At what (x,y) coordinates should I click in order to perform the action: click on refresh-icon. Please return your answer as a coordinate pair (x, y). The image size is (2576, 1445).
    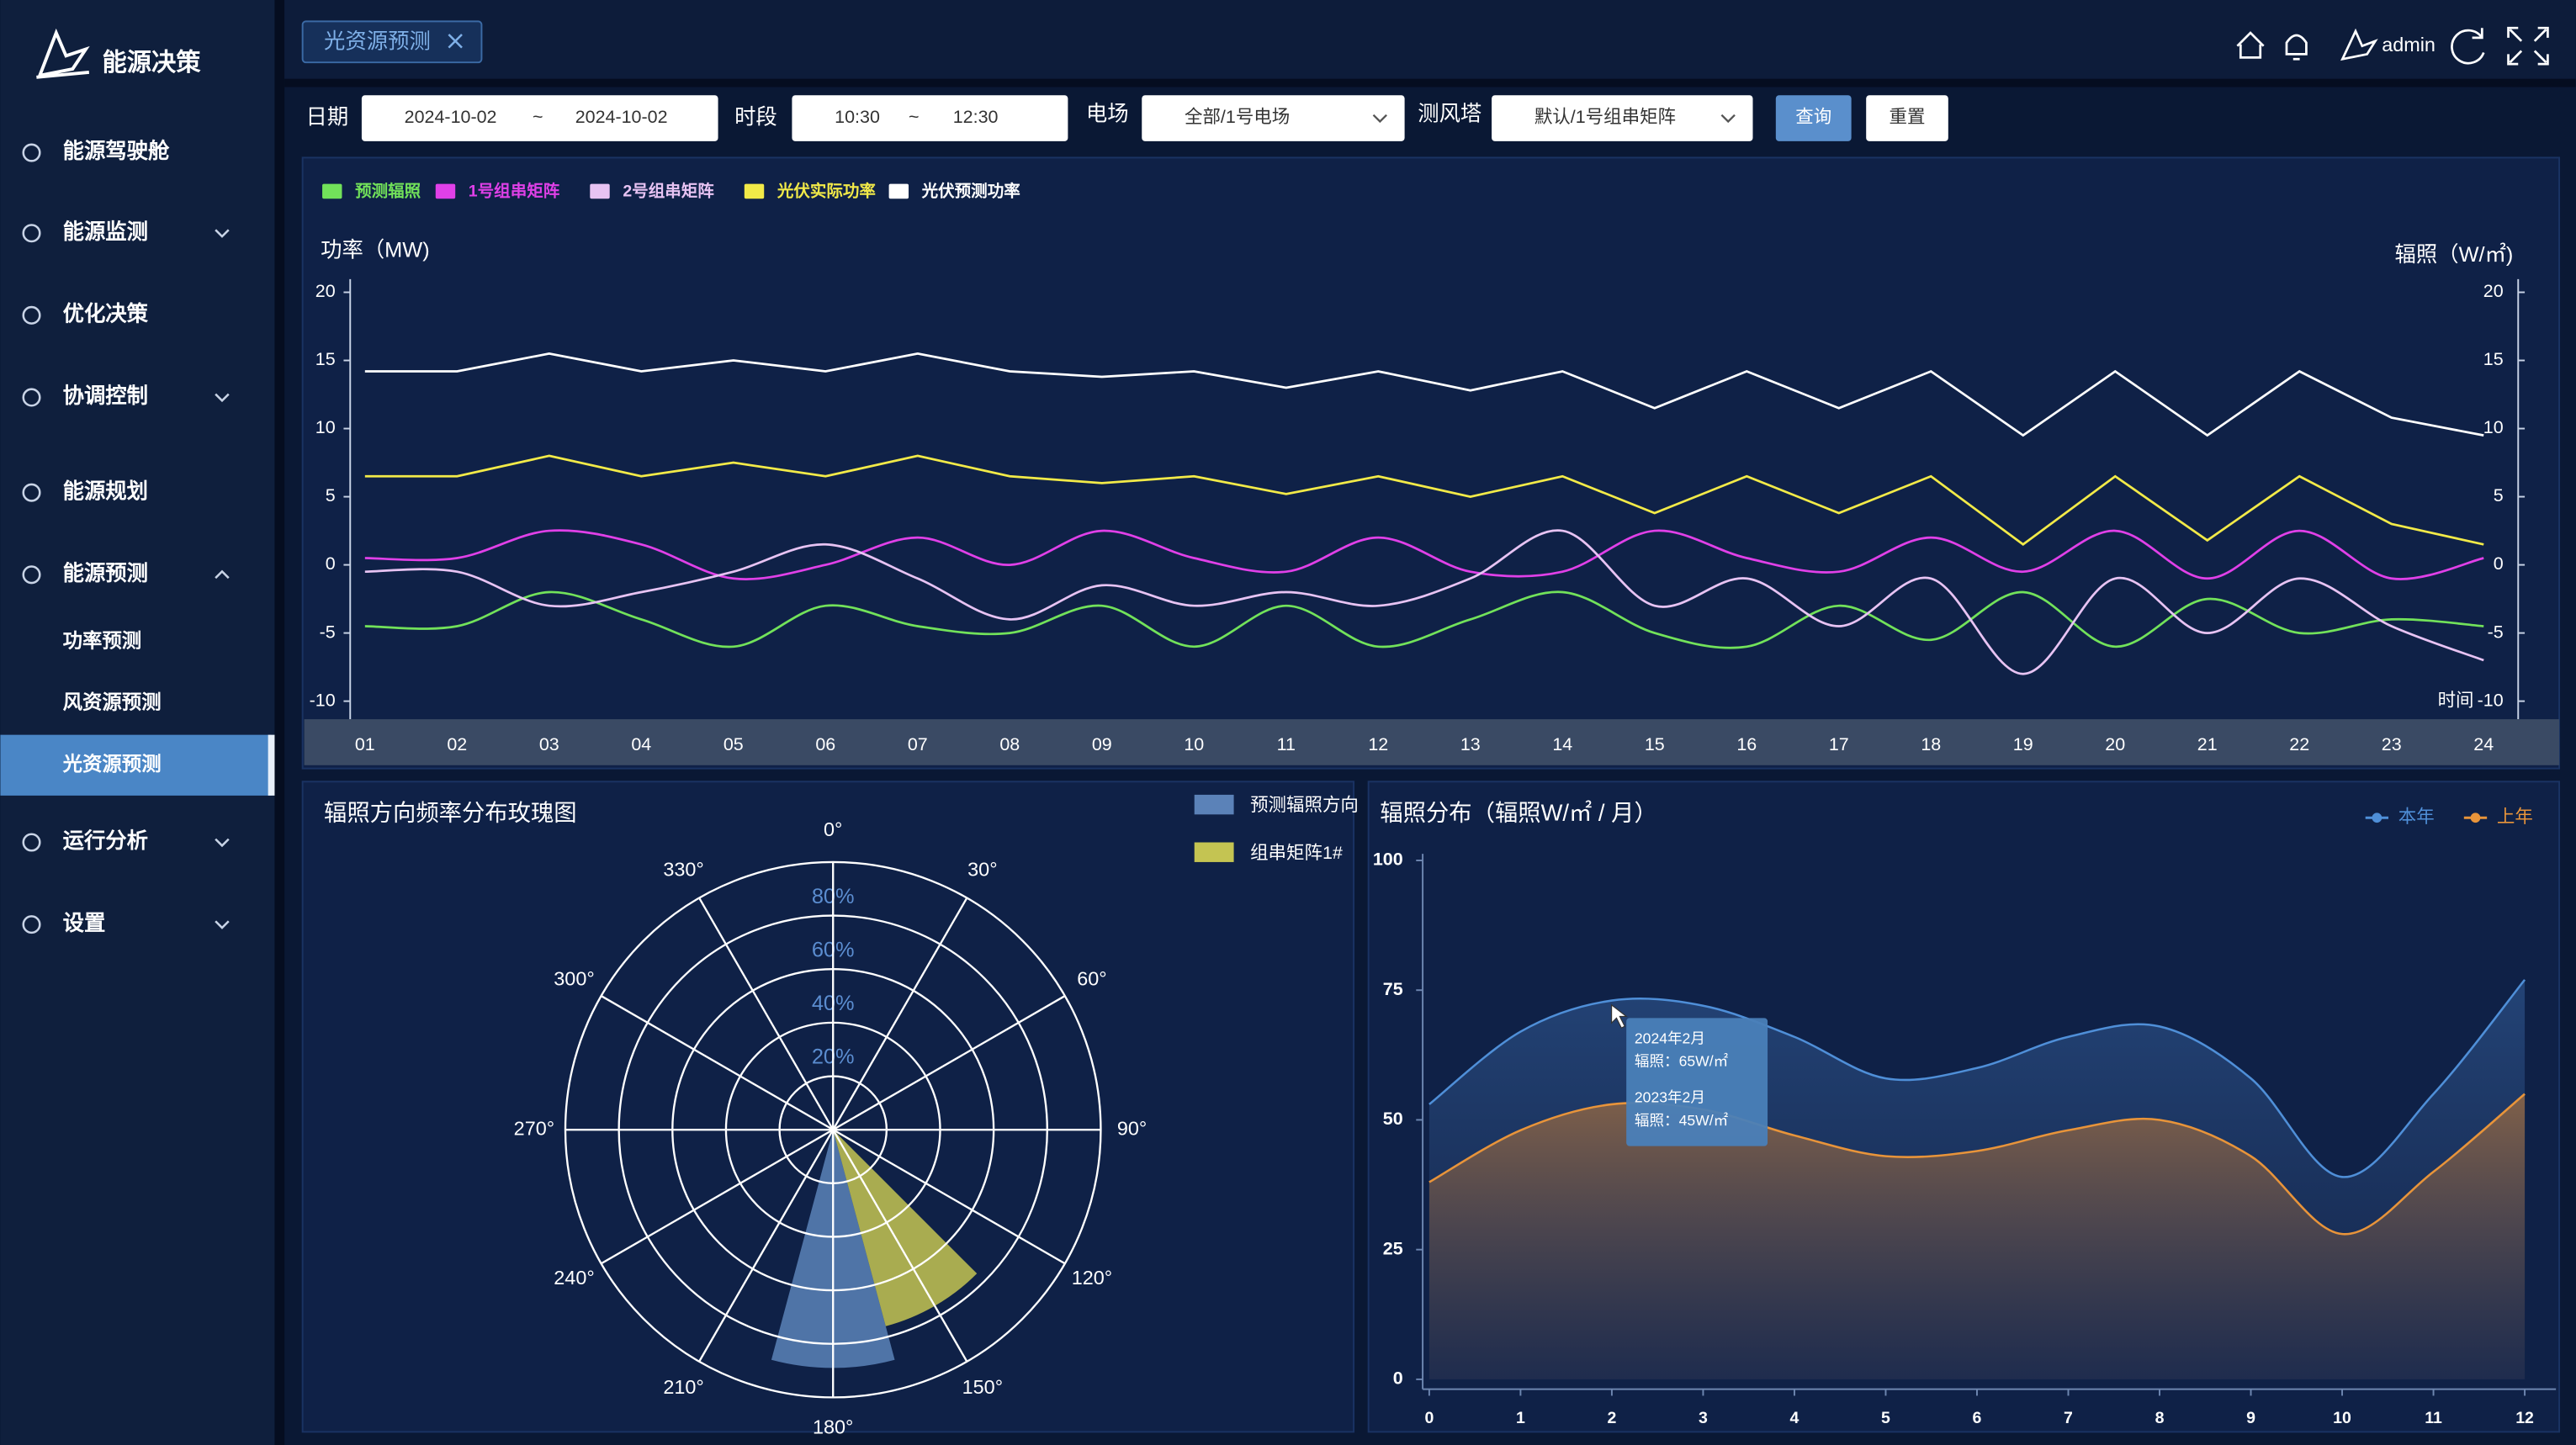
    Looking at the image, I should click on (2468, 46).